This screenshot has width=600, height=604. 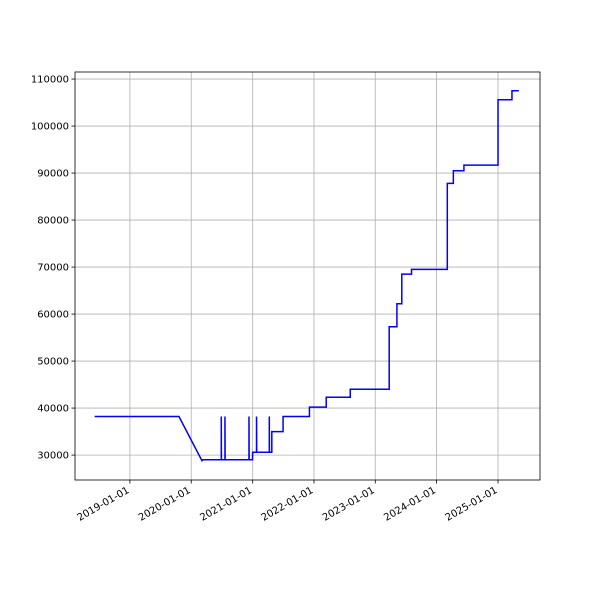 What do you see at coordinates (53, 315) in the screenshot?
I see `y-tick-label: 60000` at bounding box center [53, 315].